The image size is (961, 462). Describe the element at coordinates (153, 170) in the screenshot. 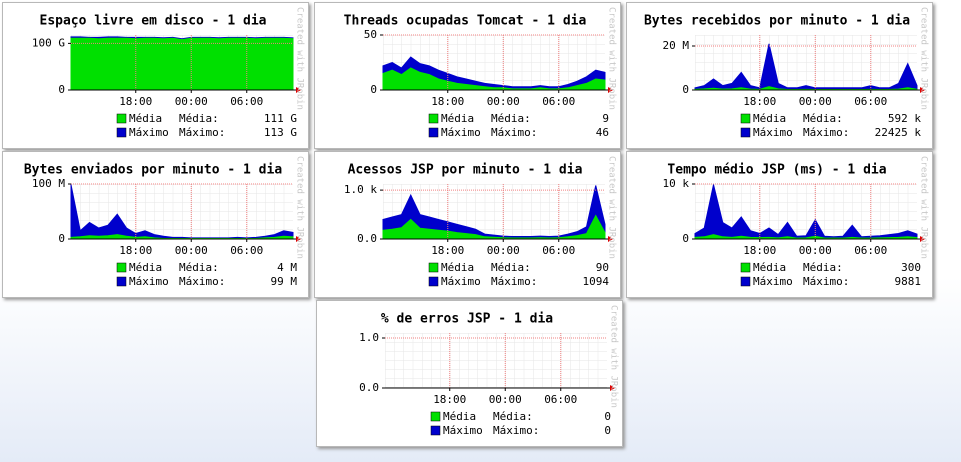

I see `chart-title: Bytes enviados por minuto - 1 dia` at that location.